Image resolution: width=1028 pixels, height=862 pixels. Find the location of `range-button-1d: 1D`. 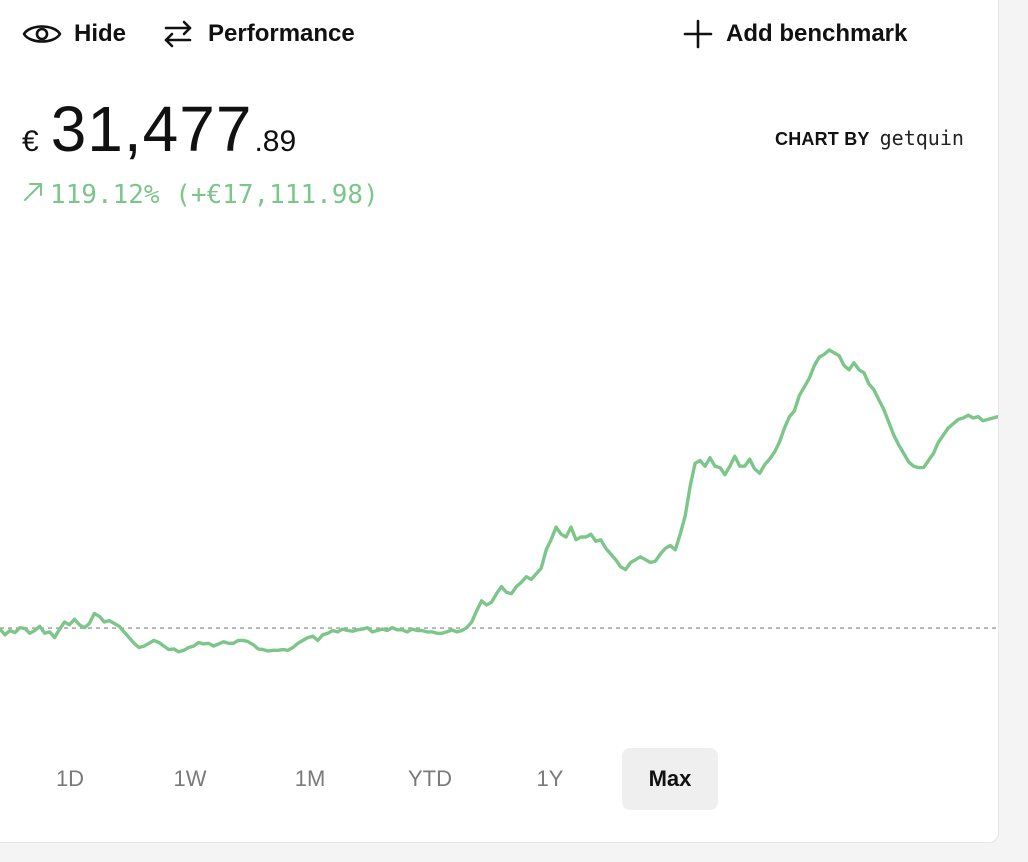

range-button-1d: 1D is located at coordinates (70, 778).